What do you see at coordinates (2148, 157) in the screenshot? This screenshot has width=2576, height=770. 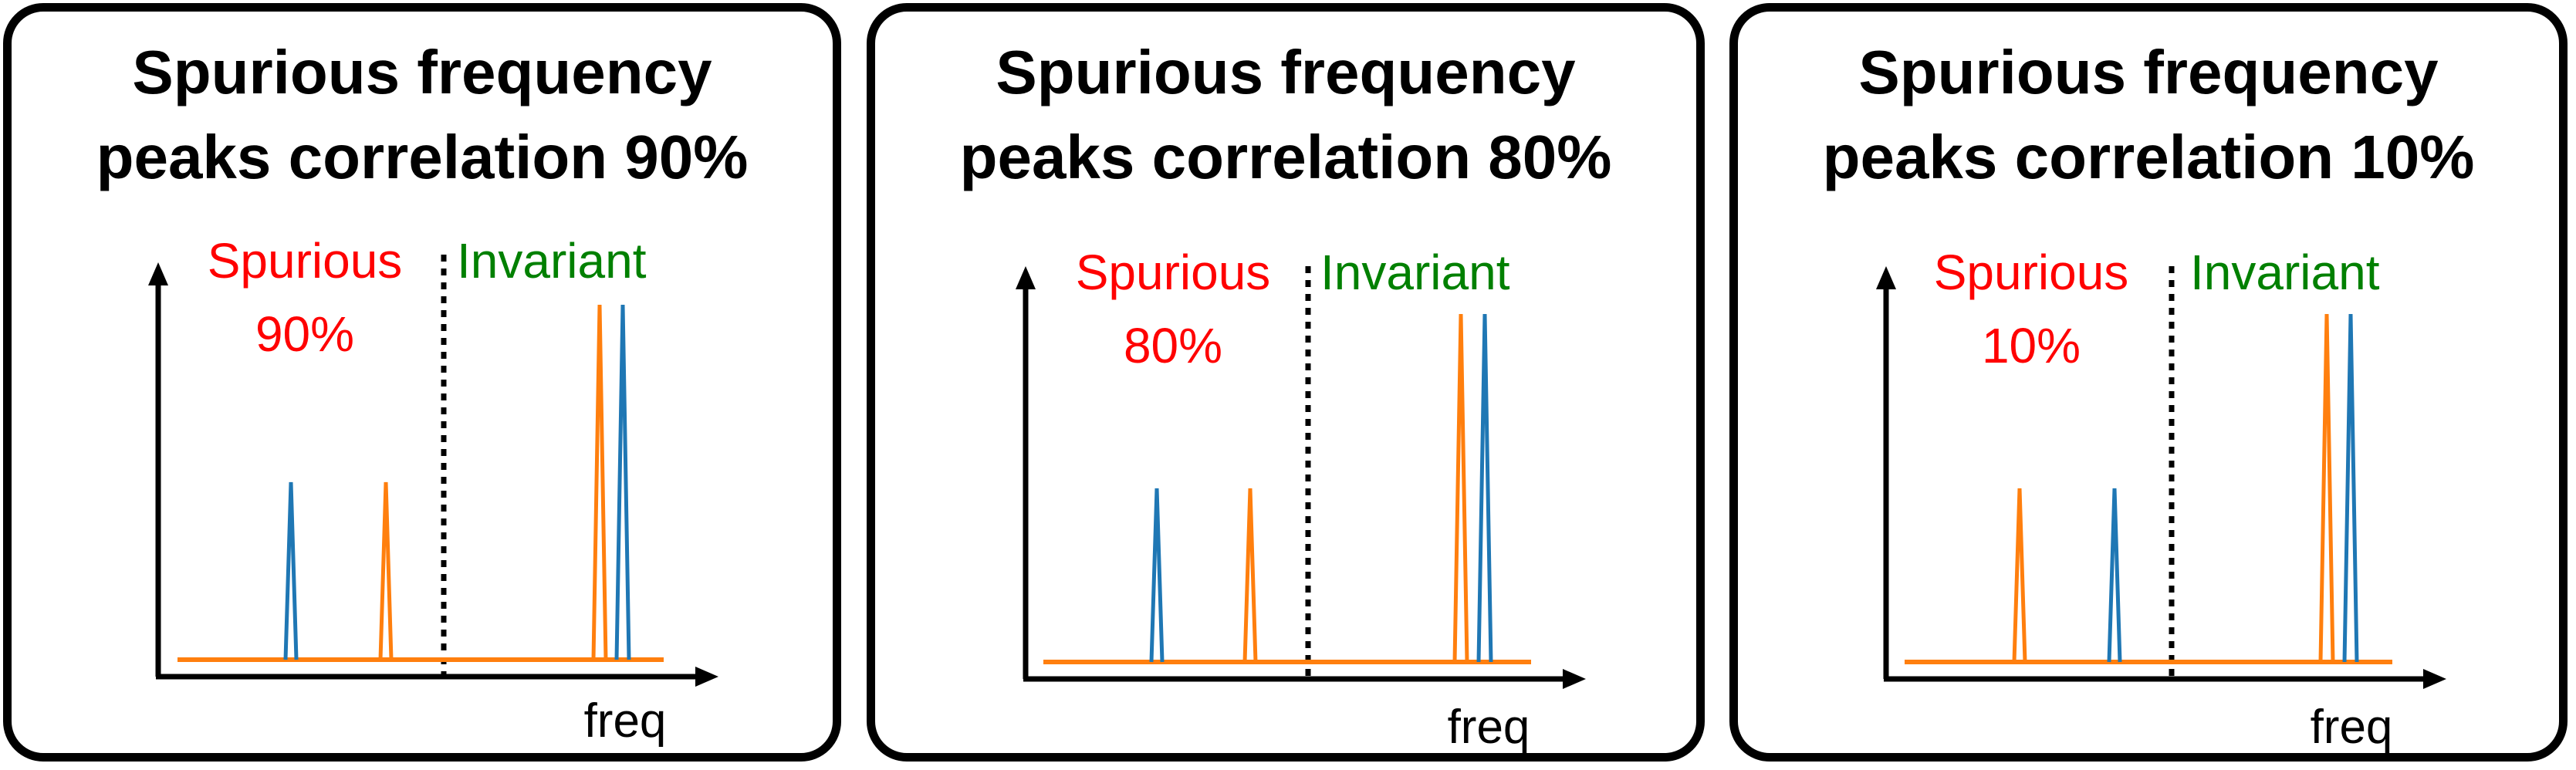 I see `panel-title-line-2: peaks correlation 10%` at bounding box center [2148, 157].